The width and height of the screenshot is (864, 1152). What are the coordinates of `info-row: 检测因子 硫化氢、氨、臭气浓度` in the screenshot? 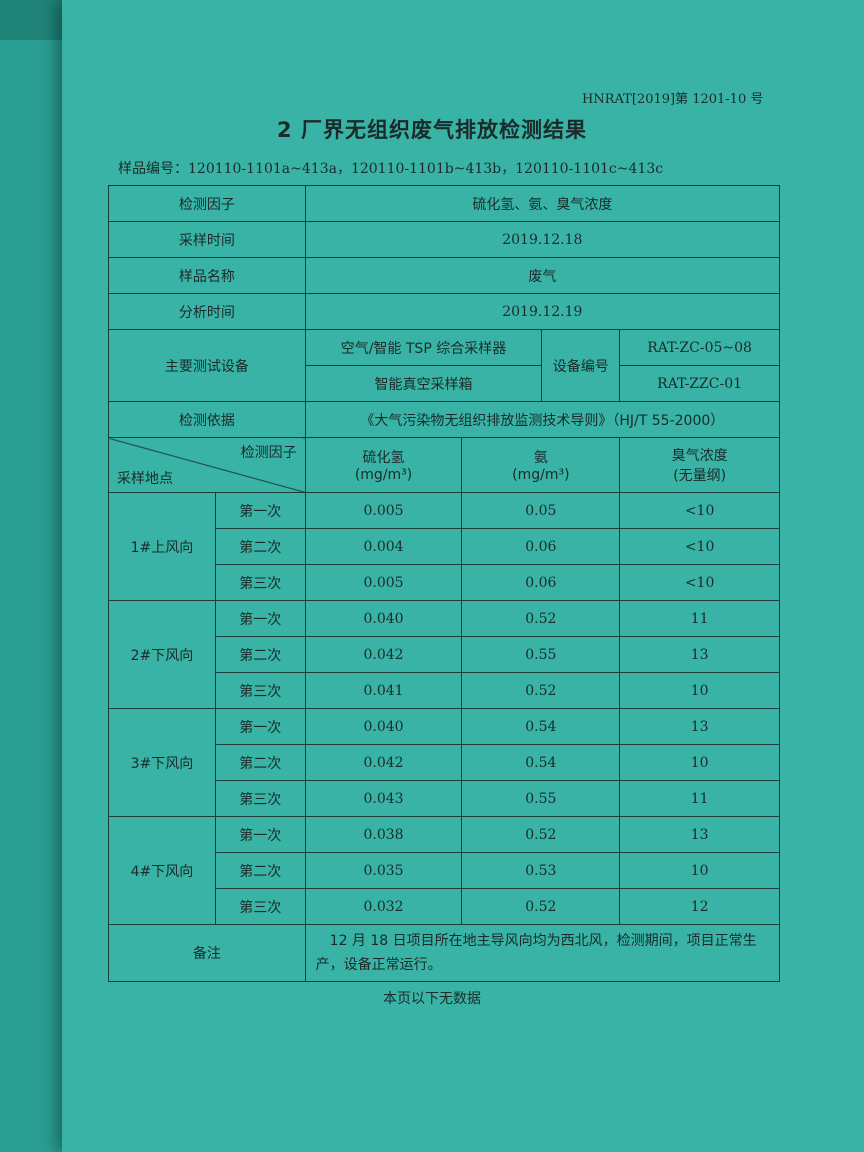 It's located at (444, 203).